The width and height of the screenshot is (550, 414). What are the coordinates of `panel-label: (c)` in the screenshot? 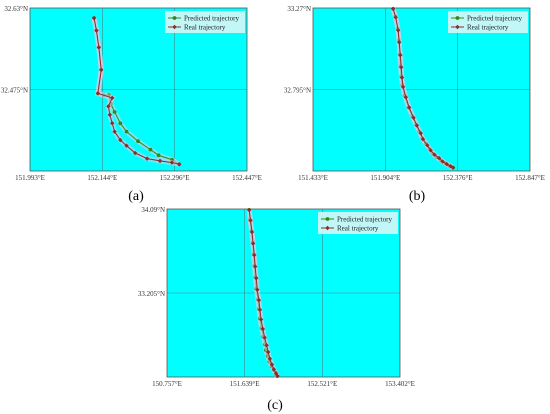 It's located at (275, 405).